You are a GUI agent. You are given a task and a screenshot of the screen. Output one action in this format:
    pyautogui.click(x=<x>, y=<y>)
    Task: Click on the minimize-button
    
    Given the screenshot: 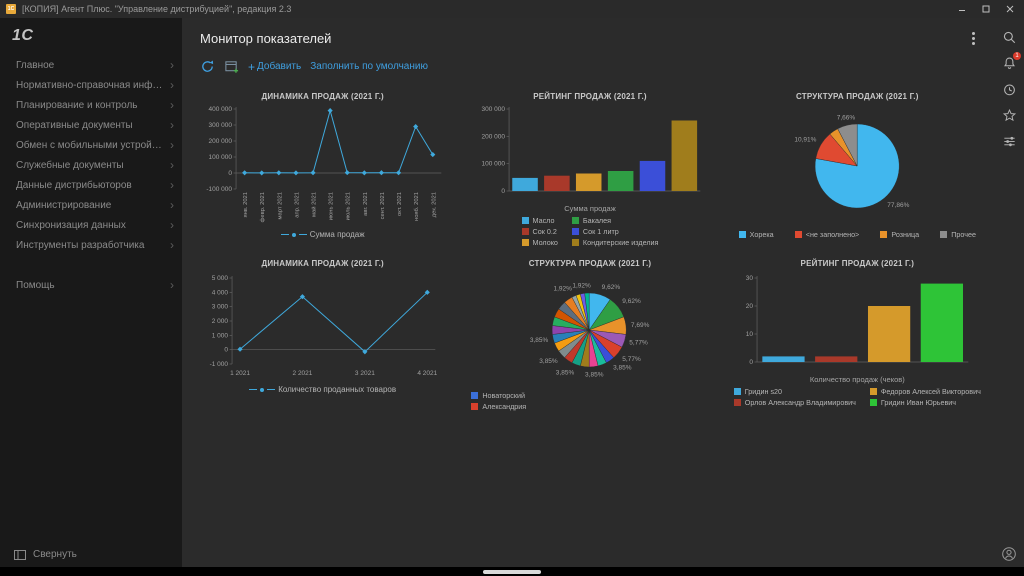 What is the action you would take?
    pyautogui.click(x=962, y=9)
    